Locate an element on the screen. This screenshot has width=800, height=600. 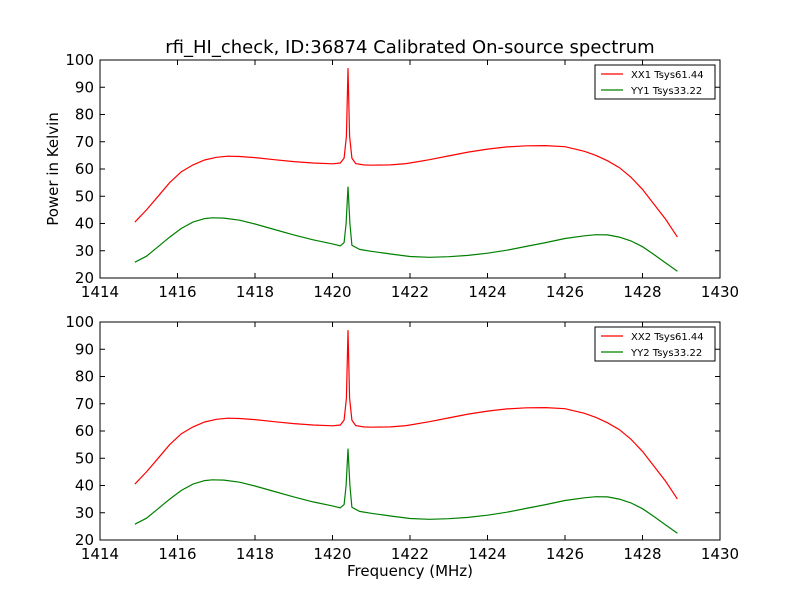
legend-entry: XX2 Tsys61.44 is located at coordinates (667, 337).